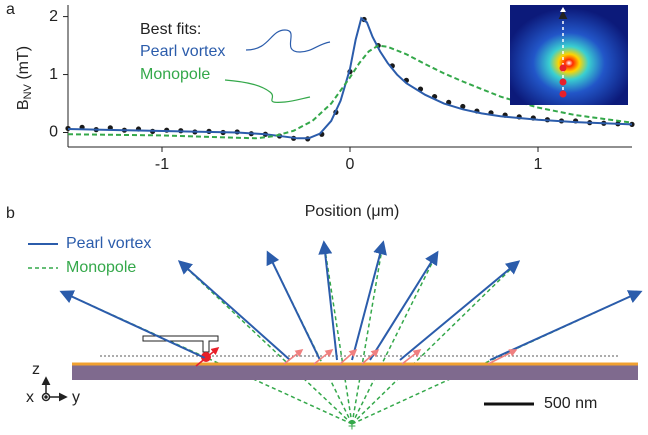 Image resolution: width=648 pixels, height=435 pixels. What do you see at coordinates (352, 426) in the screenshot?
I see `monopole-source: +` at bounding box center [352, 426].